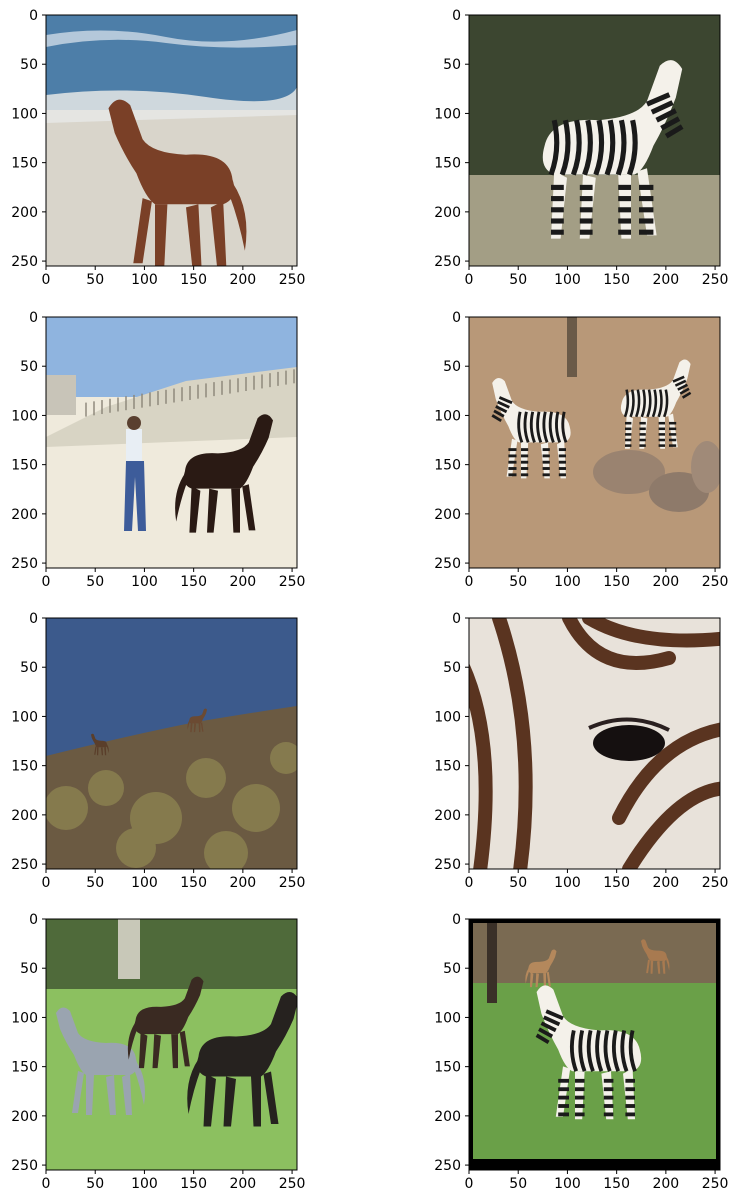 The height and width of the screenshot is (1203, 737). What do you see at coordinates (134, 445) in the screenshot?
I see `man-shirt` at bounding box center [134, 445].